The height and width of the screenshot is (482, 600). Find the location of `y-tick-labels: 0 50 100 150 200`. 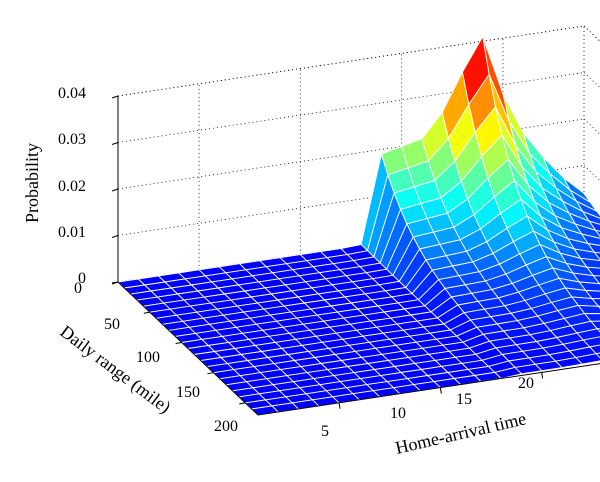

y-tick-labels: 0 50 100 150 200 is located at coordinates (156, 357).